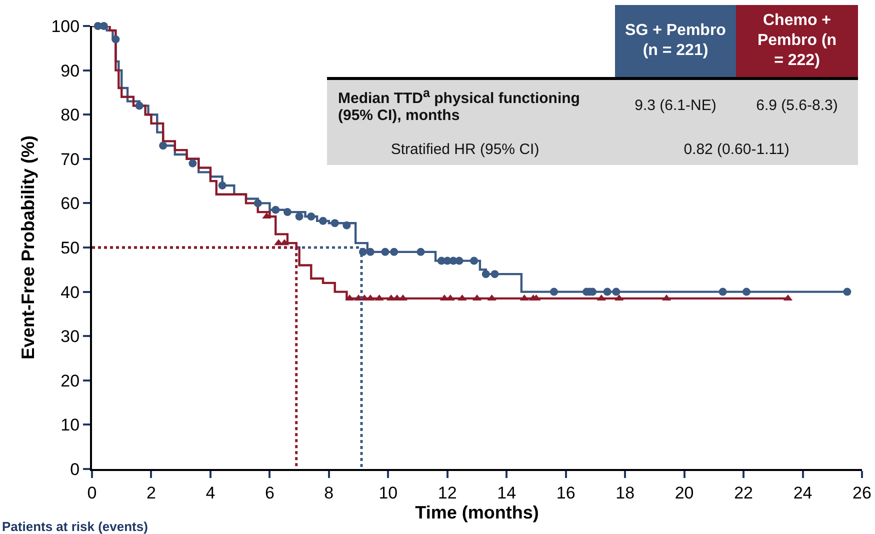  Describe the element at coordinates (797, 41) in the screenshot. I see `annotation: Chemo + Pembro (n = 222)` at that location.